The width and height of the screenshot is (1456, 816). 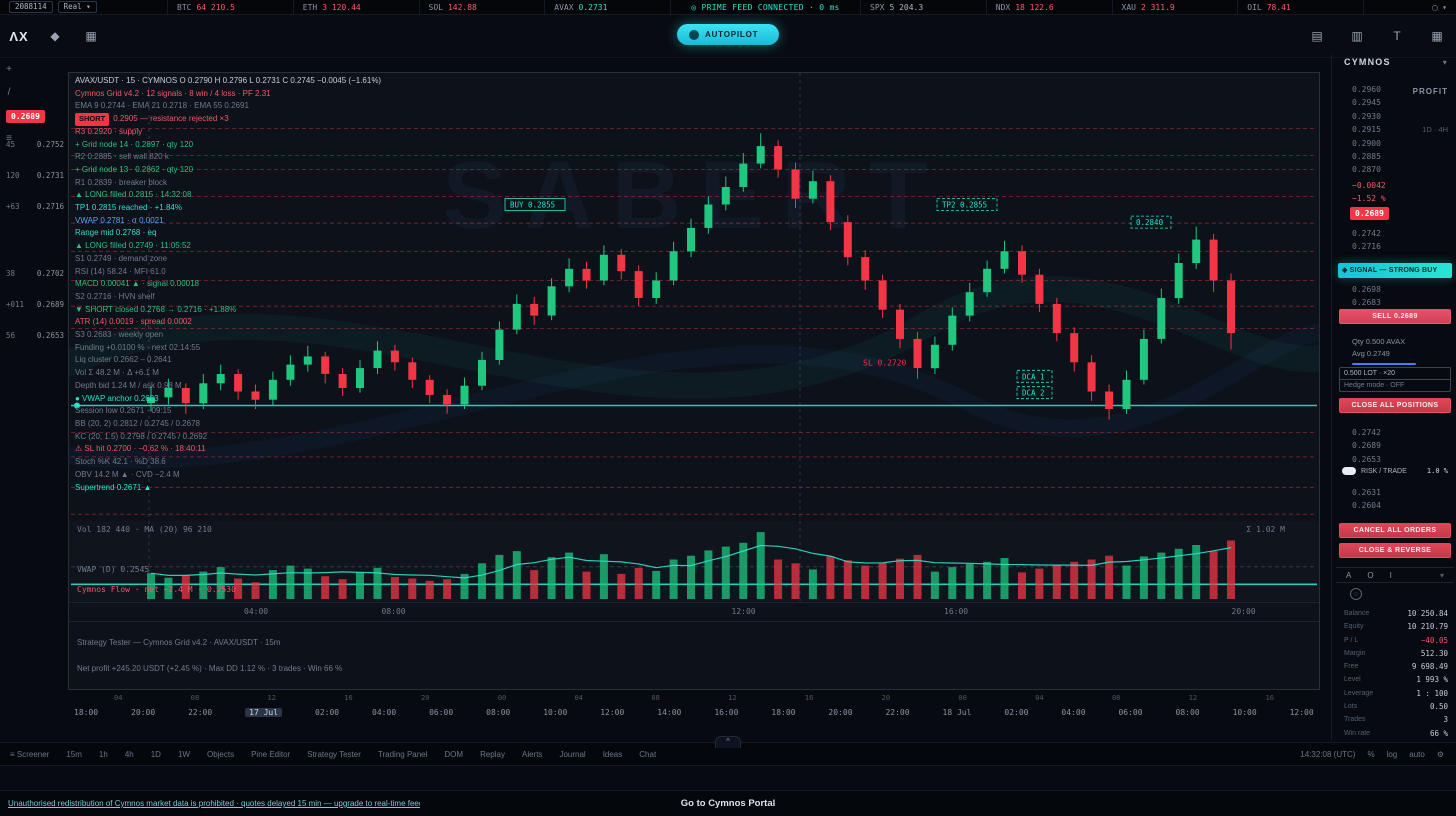 I want to click on logo-icon: ΛX, so click(x=19, y=36).